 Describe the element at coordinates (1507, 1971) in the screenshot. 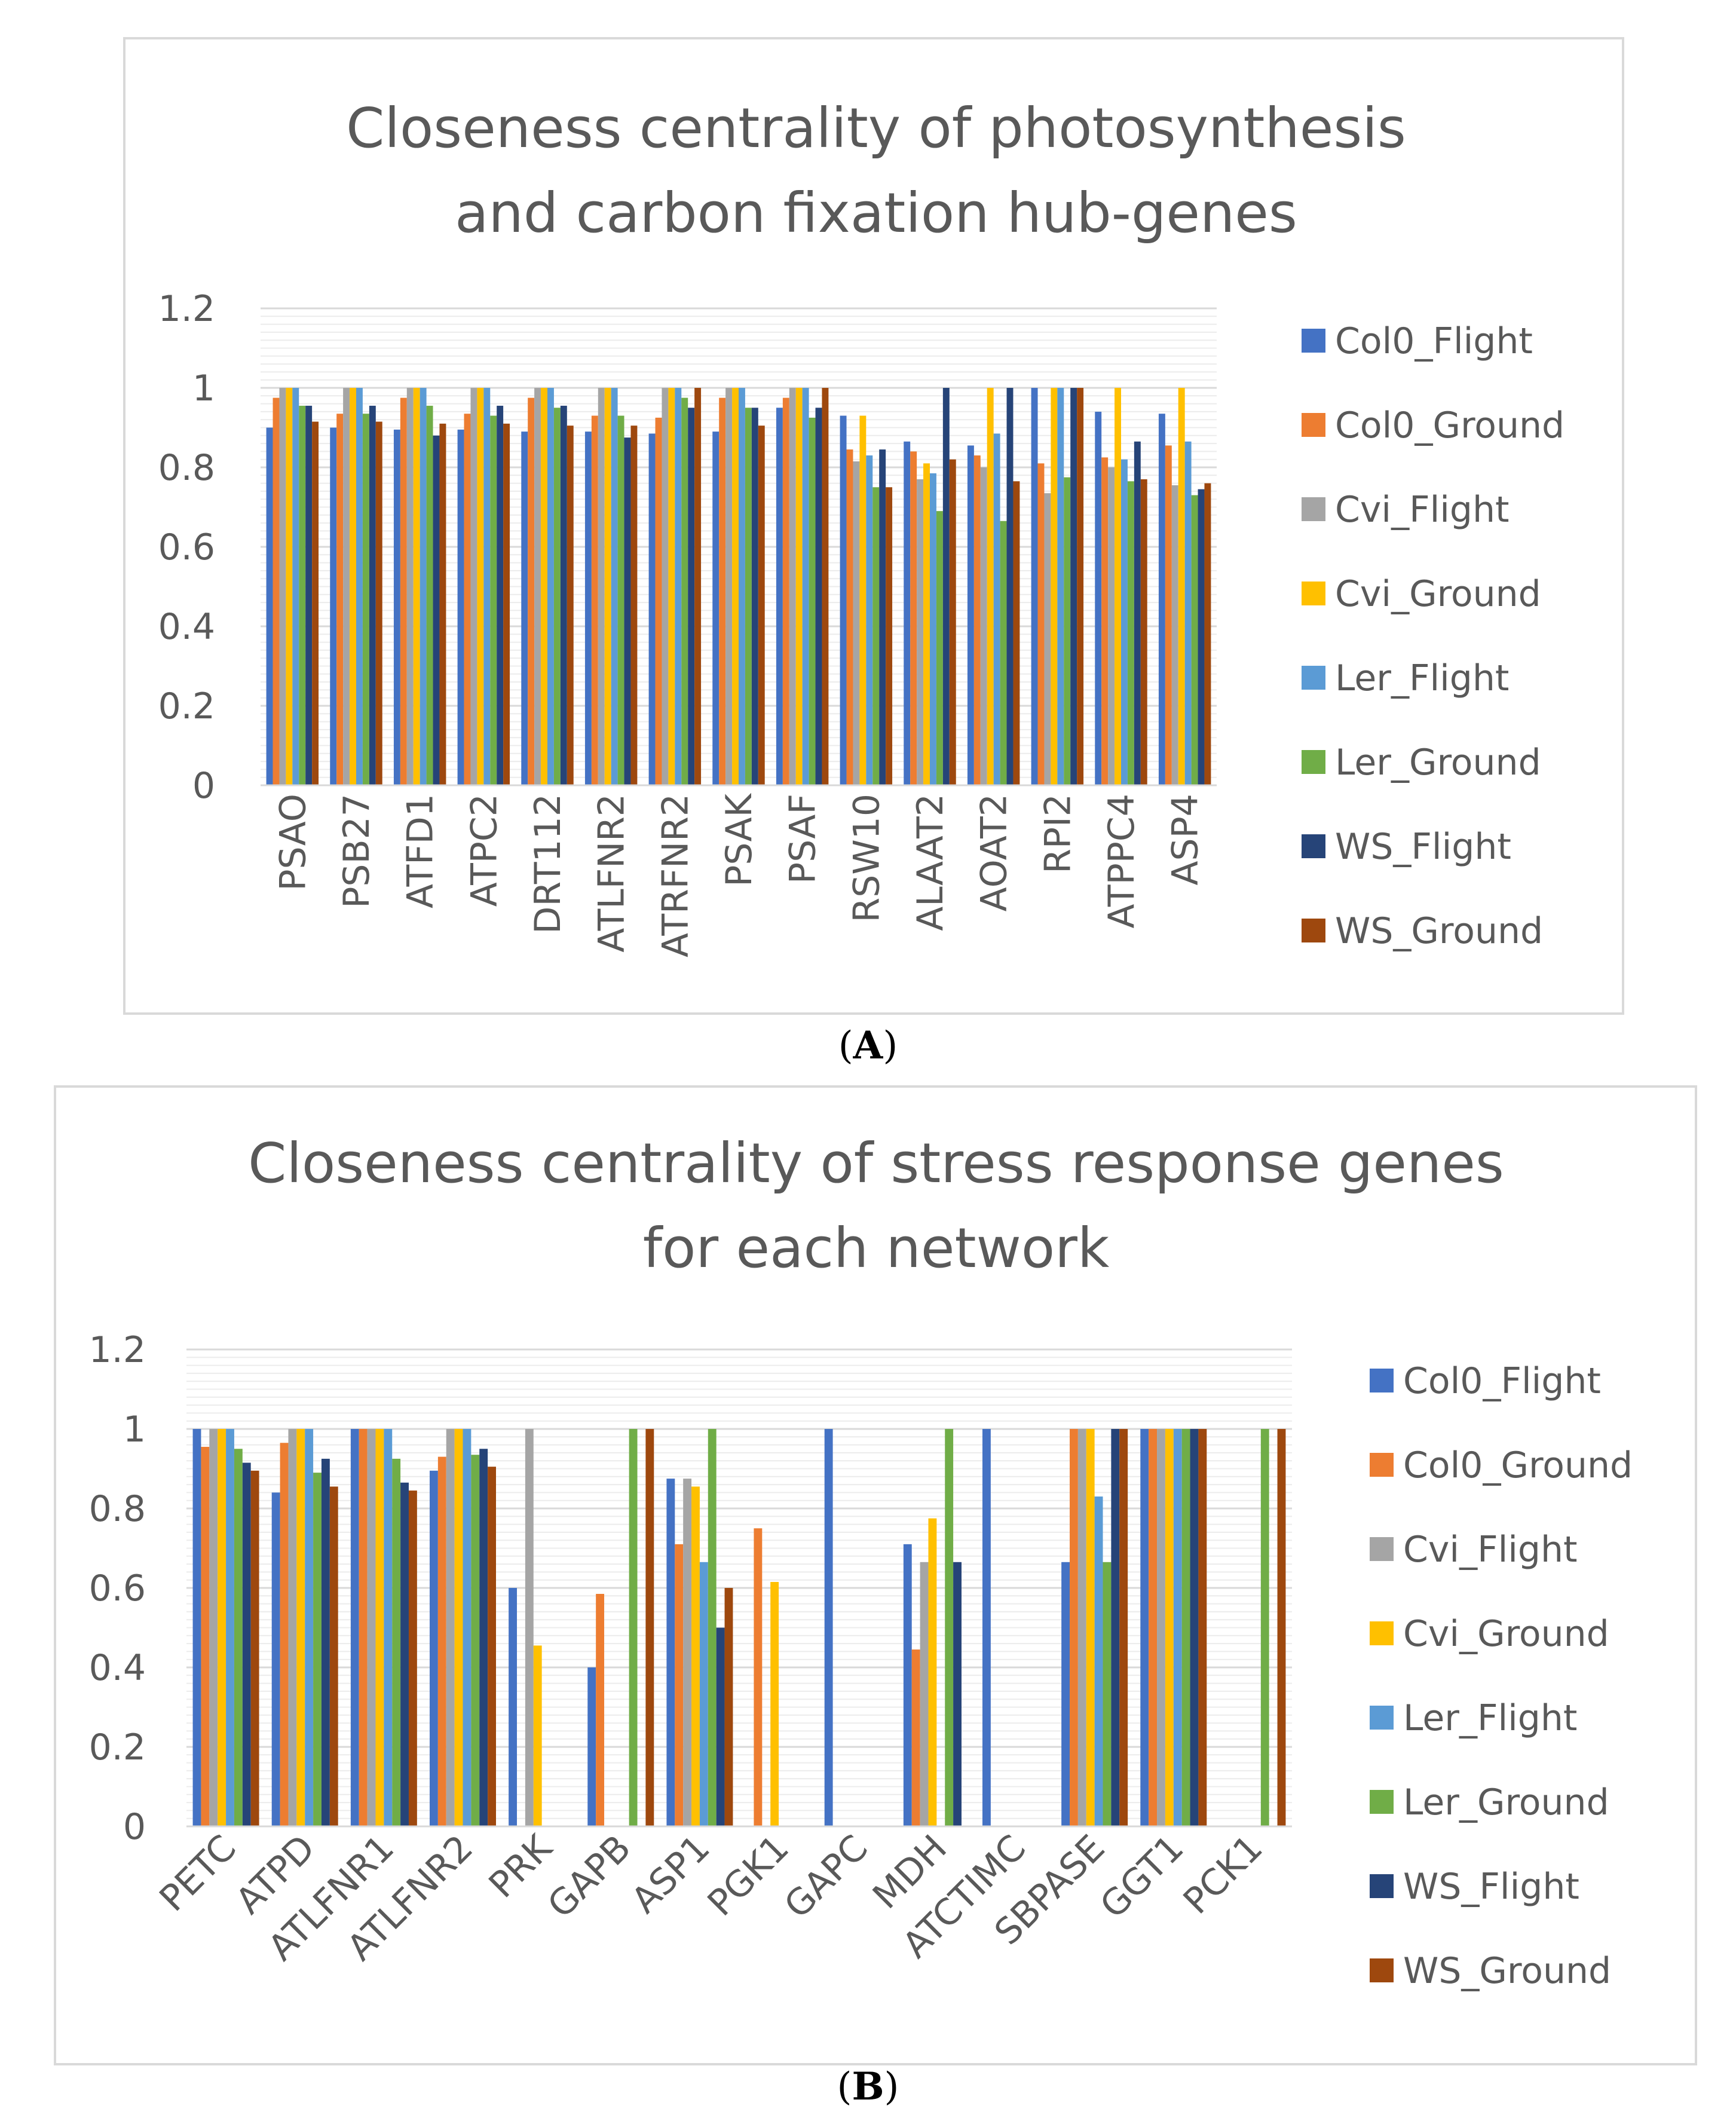

I see `legend-label: WS_Ground` at that location.